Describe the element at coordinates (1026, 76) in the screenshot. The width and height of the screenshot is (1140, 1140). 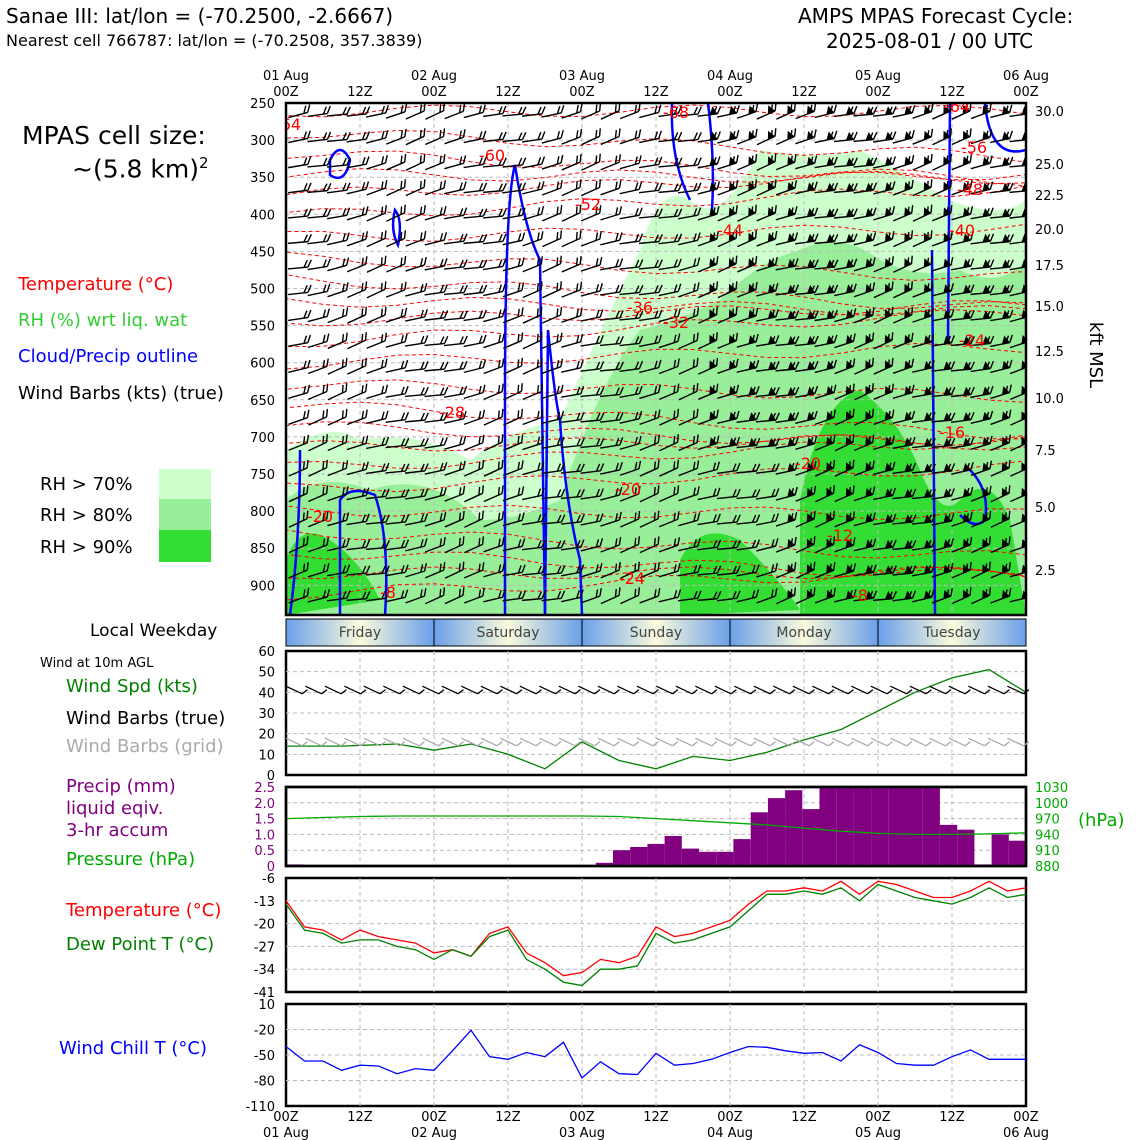
I see `top-date-label: 06 Aug` at that location.